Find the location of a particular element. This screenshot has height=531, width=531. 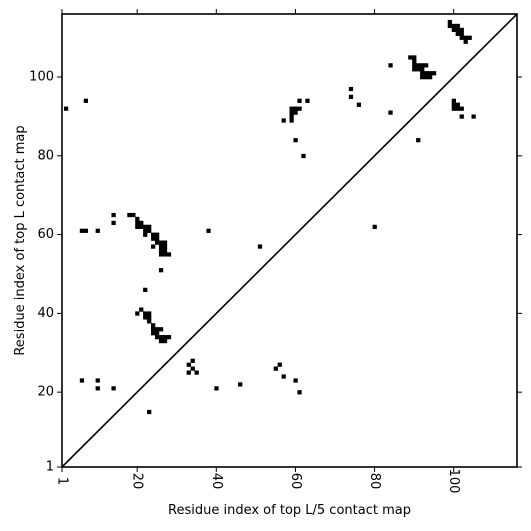

x-tick-label: 80 is located at coordinates (374, 481).